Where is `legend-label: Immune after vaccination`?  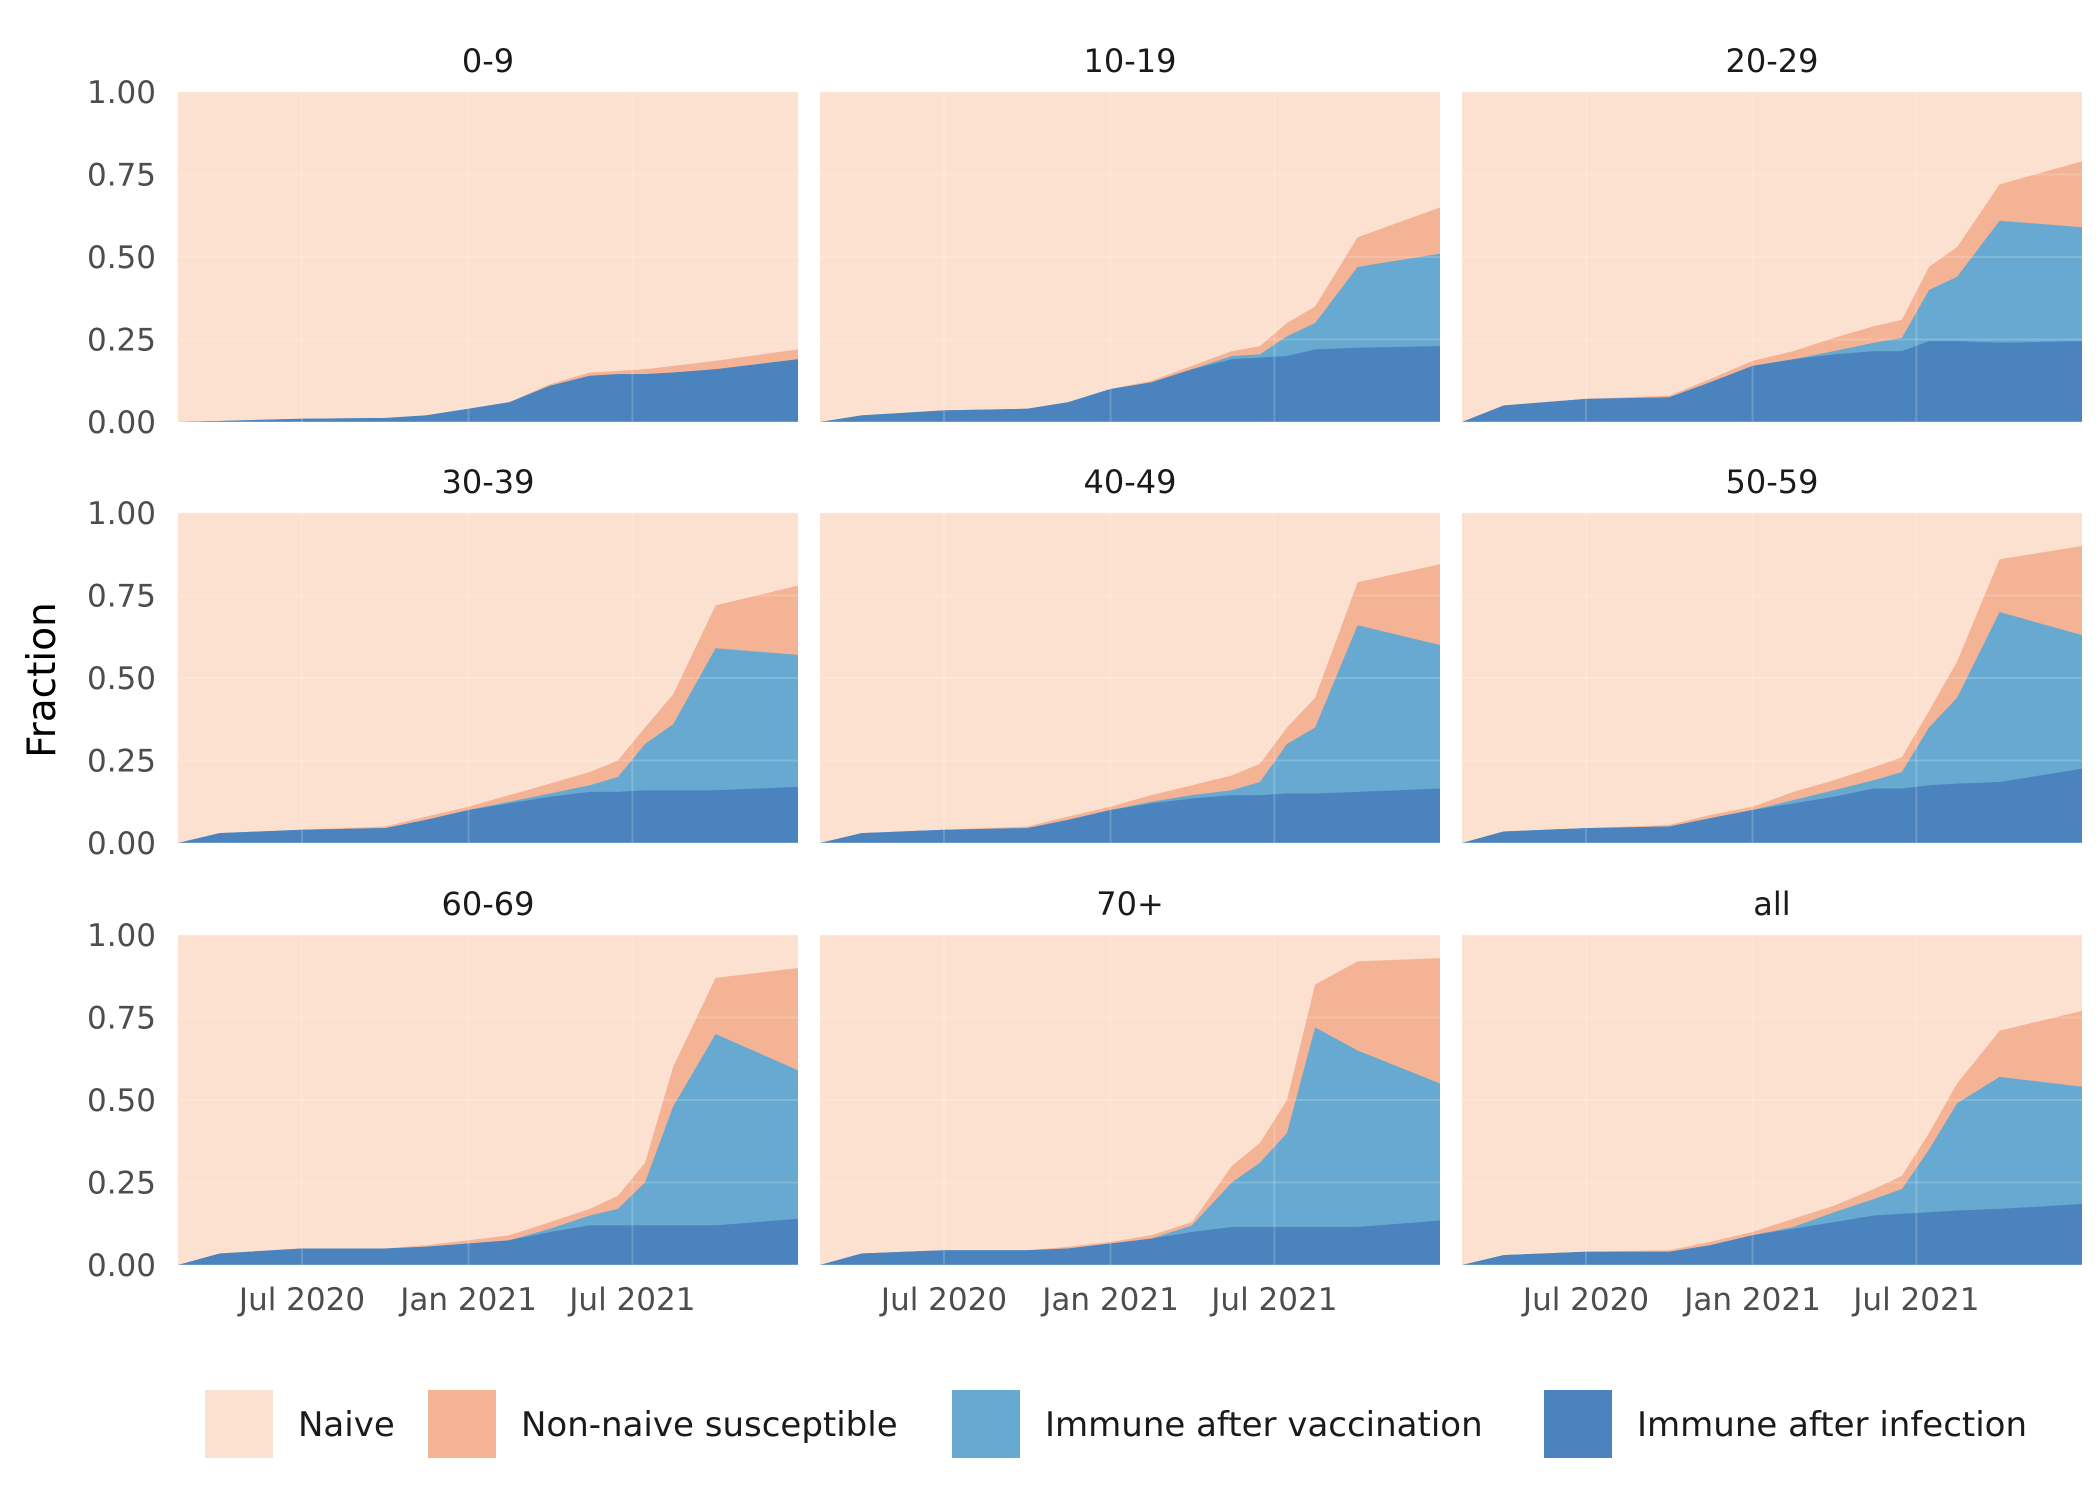
legend-label: Immune after vaccination is located at coordinates (1264, 1425).